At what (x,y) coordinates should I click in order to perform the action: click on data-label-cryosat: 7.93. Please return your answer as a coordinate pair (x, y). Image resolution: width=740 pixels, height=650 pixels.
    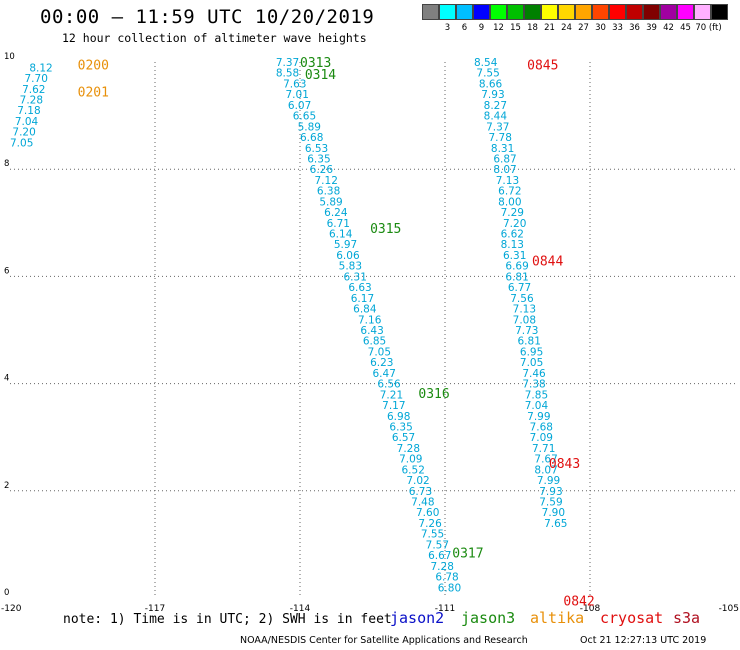
    Looking at the image, I should click on (492, 95).